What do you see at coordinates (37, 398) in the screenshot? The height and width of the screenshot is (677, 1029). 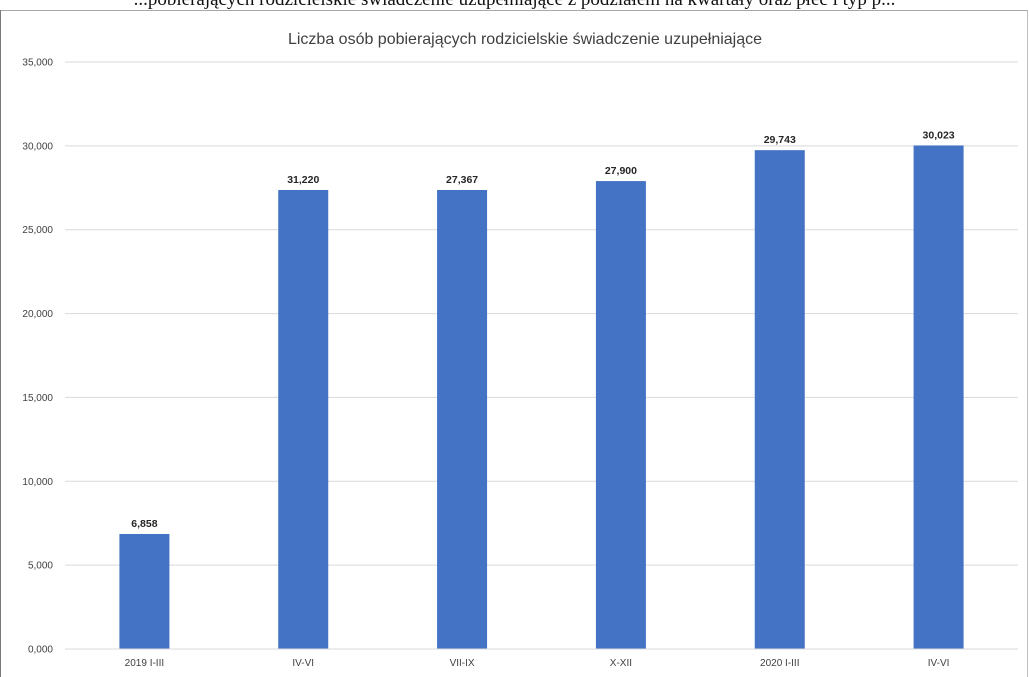 I see `y-tick-label: 15,000` at bounding box center [37, 398].